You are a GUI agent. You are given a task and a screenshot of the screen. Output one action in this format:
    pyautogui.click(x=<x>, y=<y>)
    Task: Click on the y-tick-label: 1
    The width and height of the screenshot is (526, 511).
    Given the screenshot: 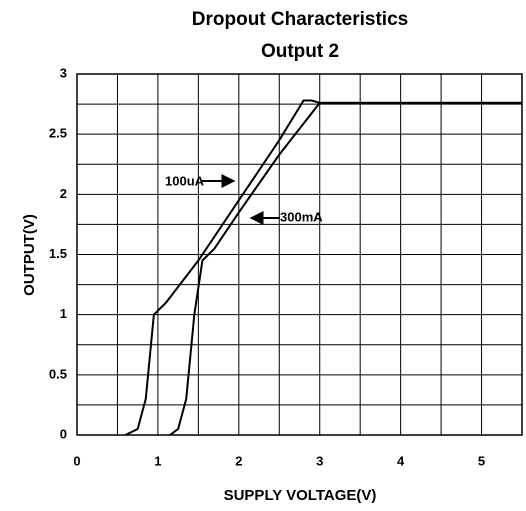 What is the action you would take?
    pyautogui.click(x=63, y=313)
    